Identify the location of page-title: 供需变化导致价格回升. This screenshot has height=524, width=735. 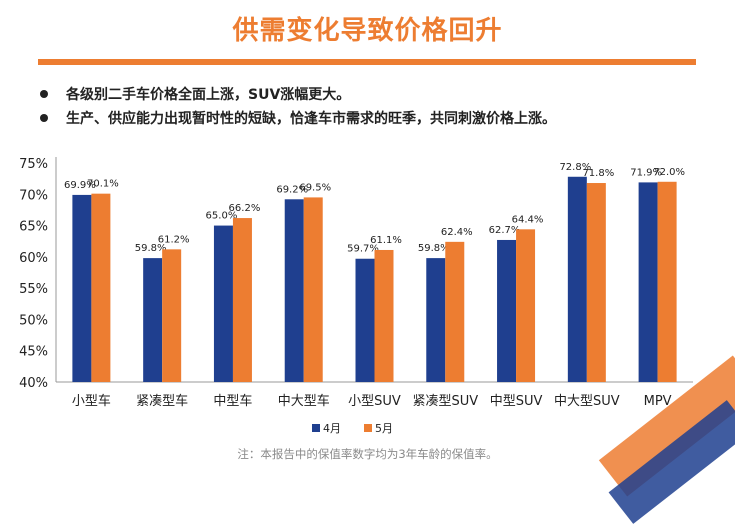
(367, 31).